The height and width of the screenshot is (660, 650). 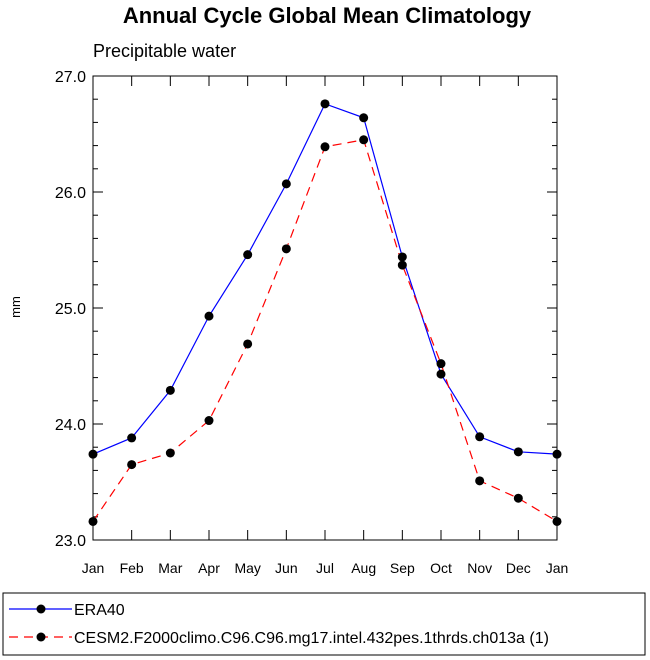 What do you see at coordinates (70, 193) in the screenshot?
I see `y-tick-label: 26.0` at bounding box center [70, 193].